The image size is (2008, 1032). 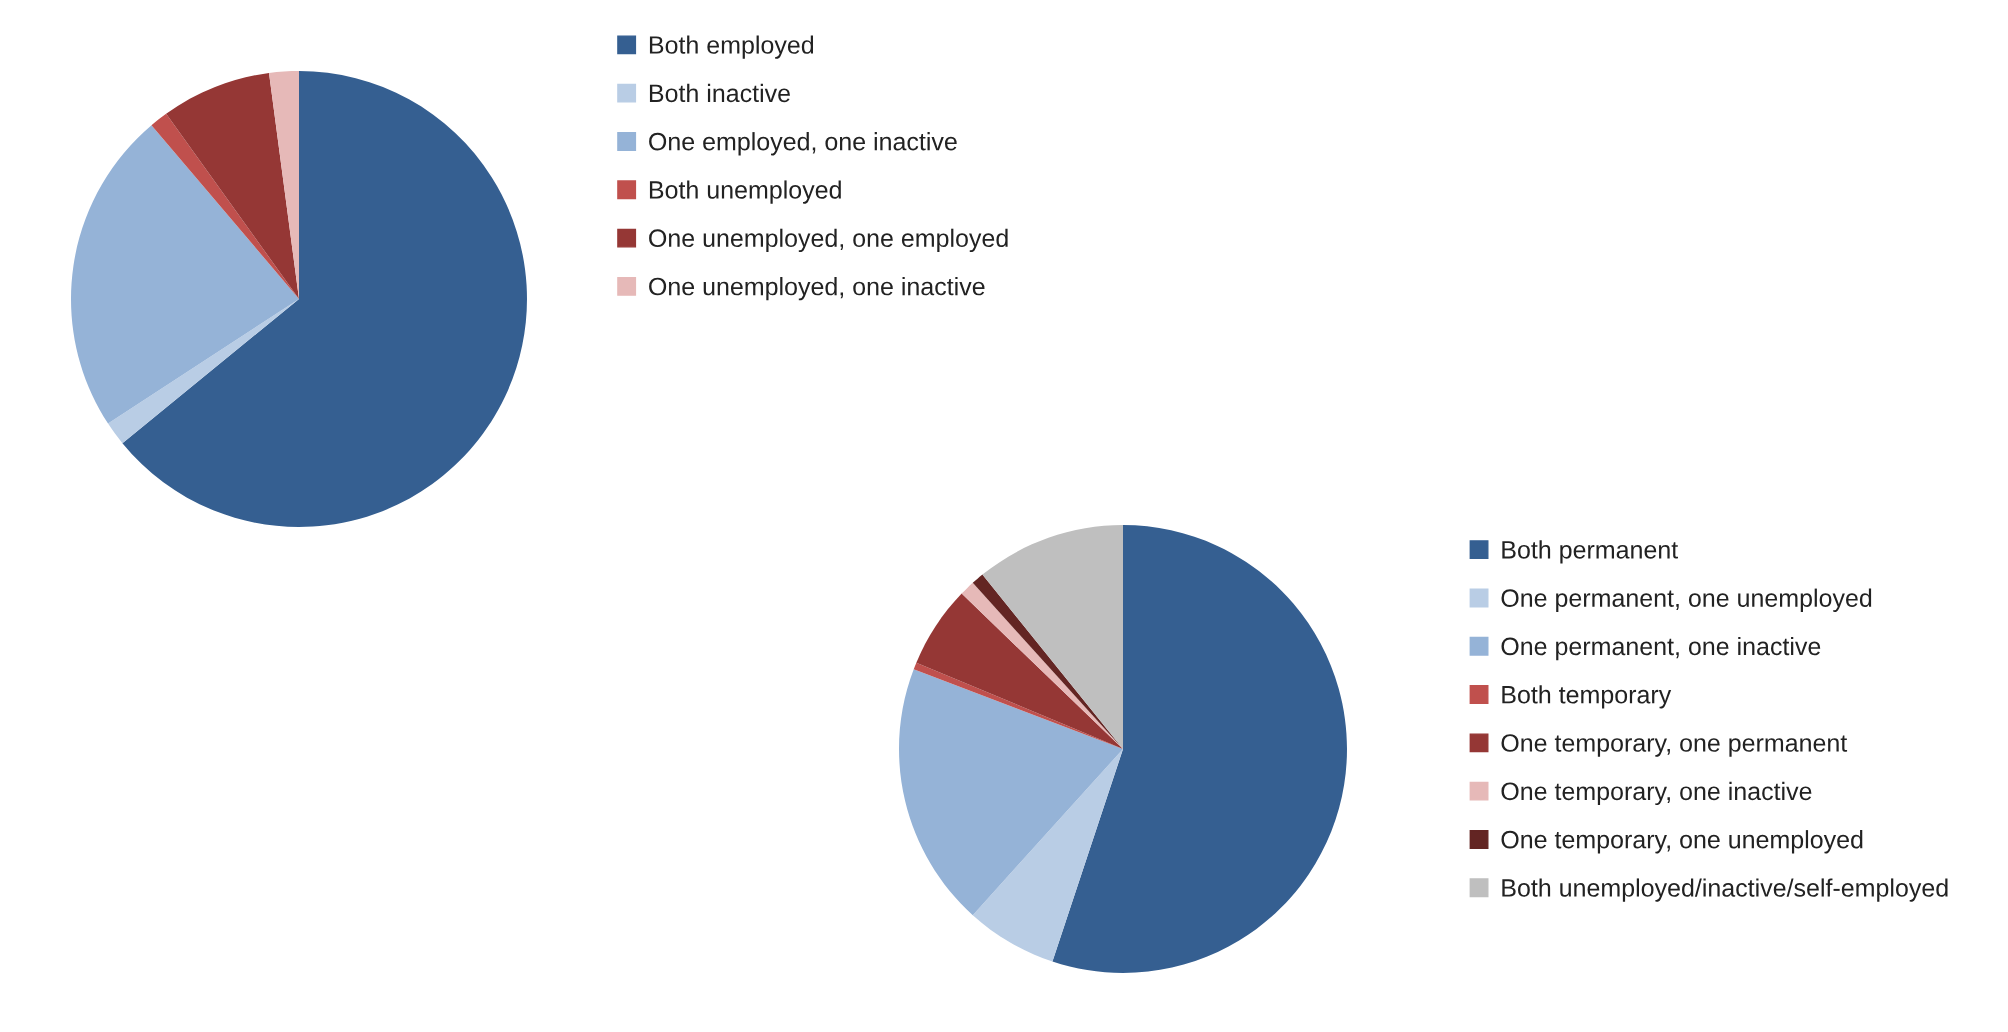 I want to click on legend-label: Both unemployed, so click(x=745, y=192).